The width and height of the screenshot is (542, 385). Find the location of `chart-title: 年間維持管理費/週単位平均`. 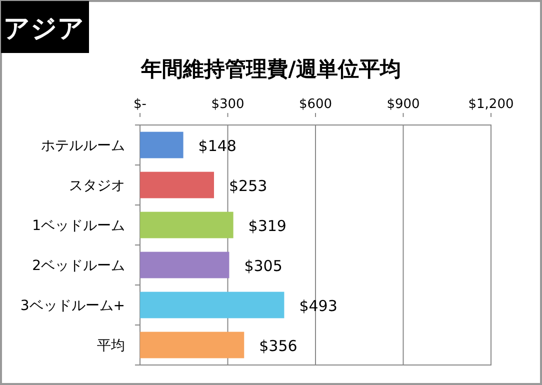

chart-title: 年間維持管理費/週単位平均 is located at coordinates (270, 69).